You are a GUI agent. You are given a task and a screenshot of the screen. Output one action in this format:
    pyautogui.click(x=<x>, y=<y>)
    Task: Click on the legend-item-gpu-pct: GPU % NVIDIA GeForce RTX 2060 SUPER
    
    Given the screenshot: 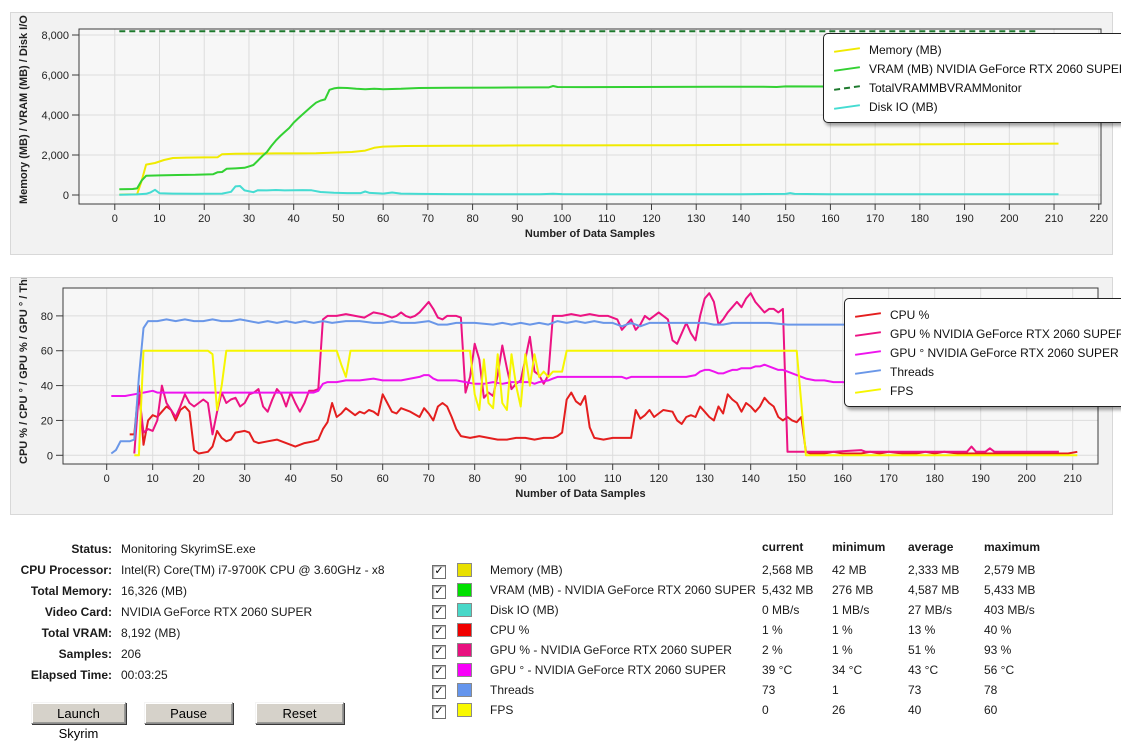 What is the action you would take?
    pyautogui.click(x=987, y=333)
    